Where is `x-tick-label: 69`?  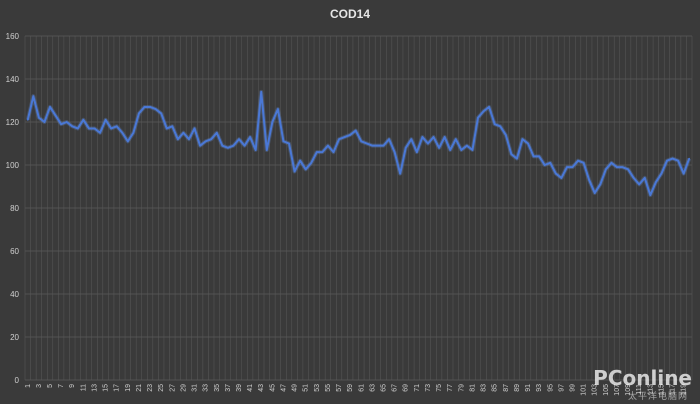
x-tick-label: 69 is located at coordinates (406, 388).